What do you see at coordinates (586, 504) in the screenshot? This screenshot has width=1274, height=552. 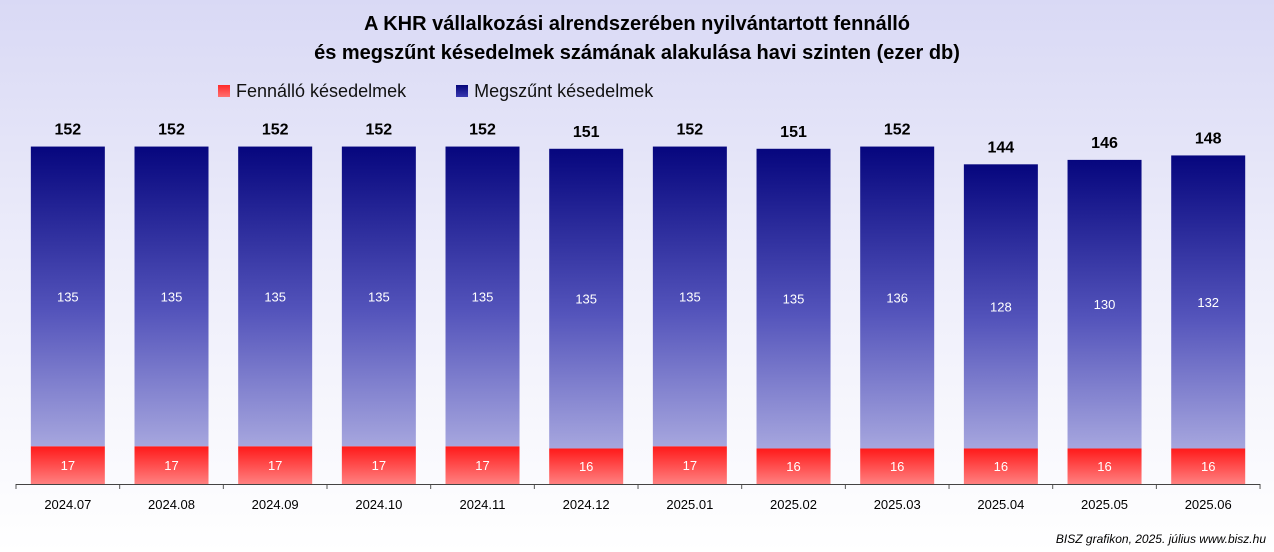 I see `x-tick-label: 2024.12` at bounding box center [586, 504].